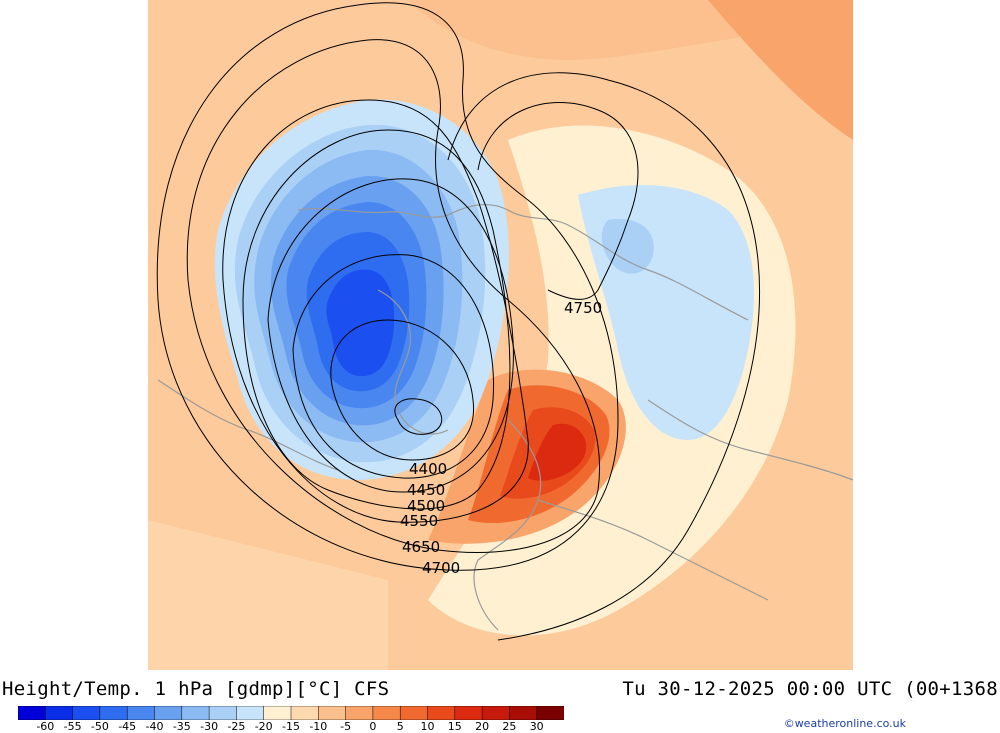 The image size is (1000, 733). What do you see at coordinates (196, 689) in the screenshot?
I see `chart-title: Height/Temp. 1 hPa [gdmp][°C] CFS` at bounding box center [196, 689].